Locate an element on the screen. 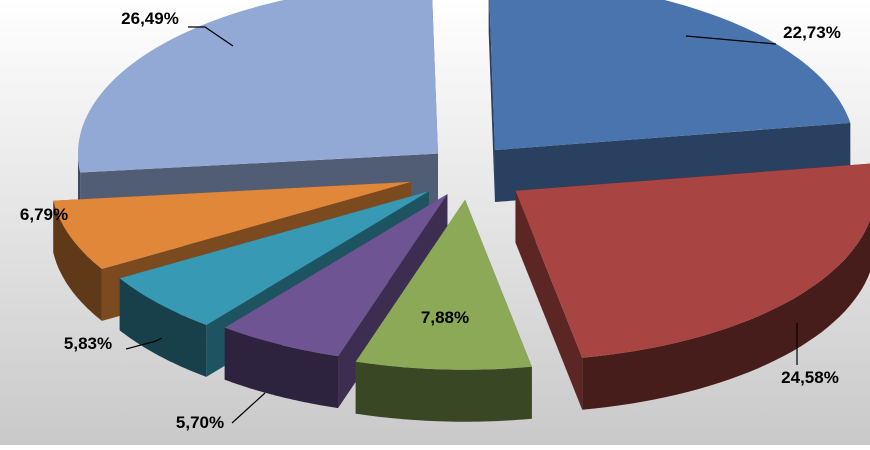 The height and width of the screenshot is (450, 870). data-label-4: 5,70% is located at coordinates (200, 422).